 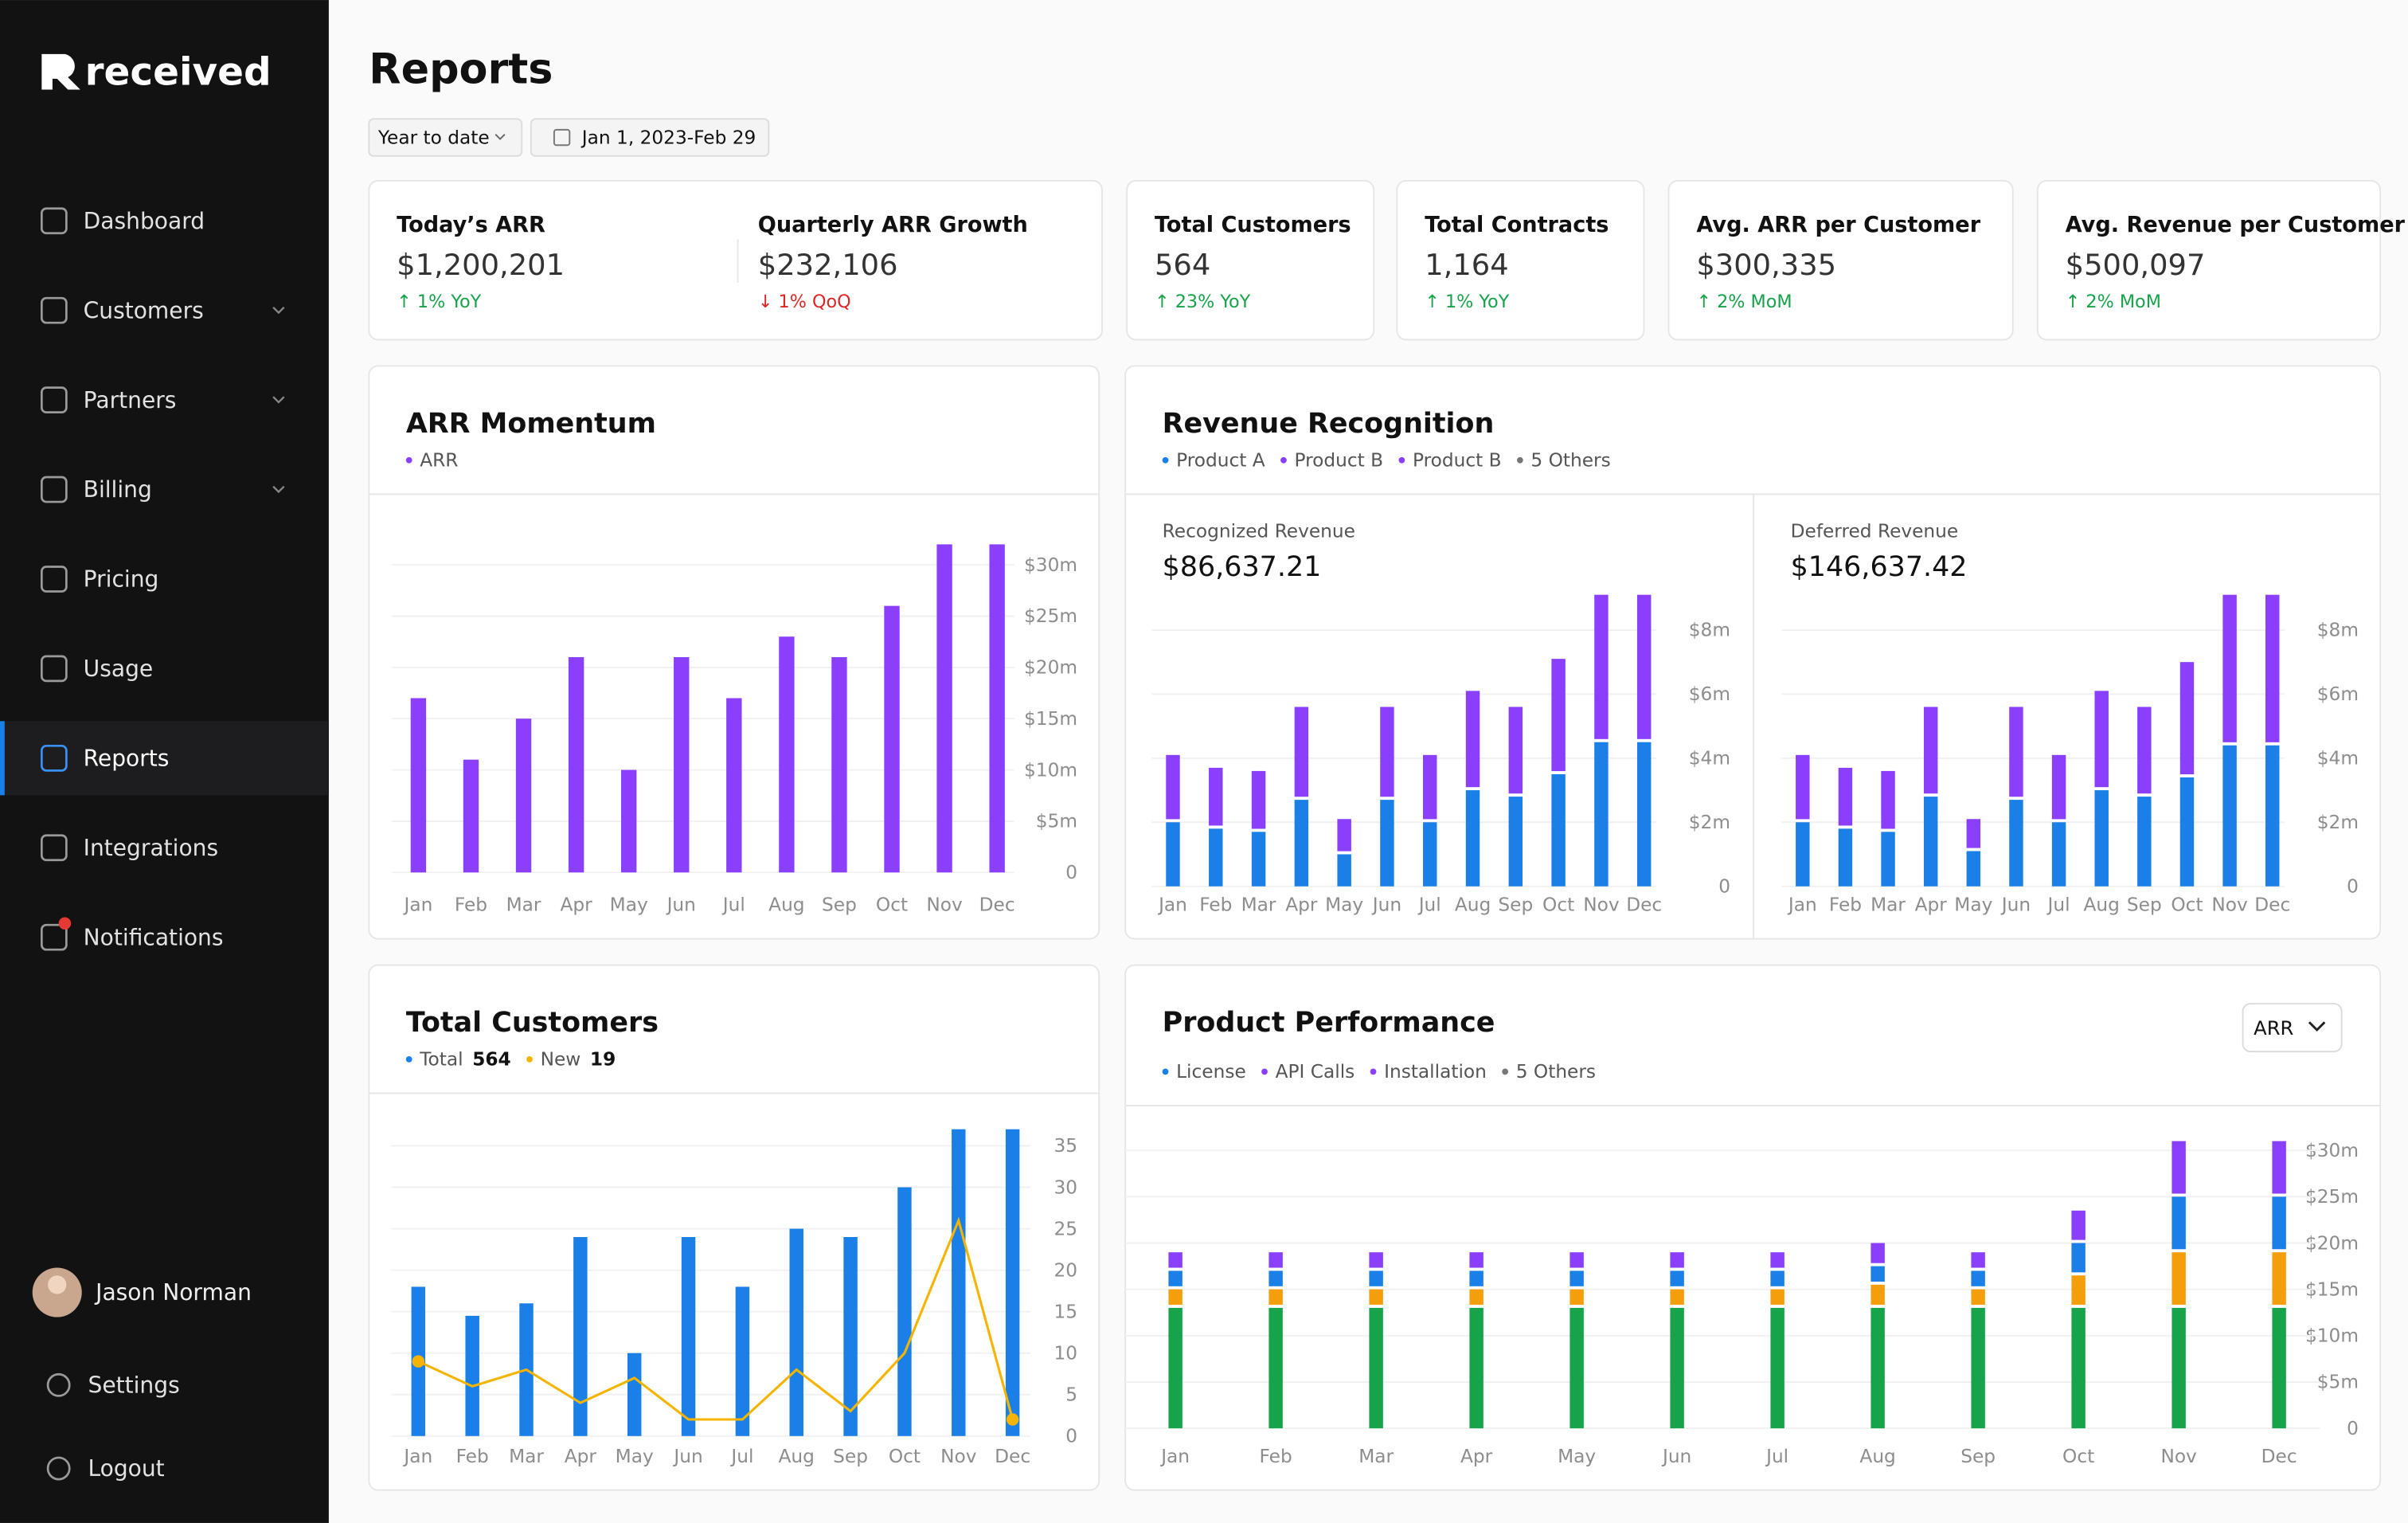 I want to click on nav-item: Integrations, so click(x=151, y=848).